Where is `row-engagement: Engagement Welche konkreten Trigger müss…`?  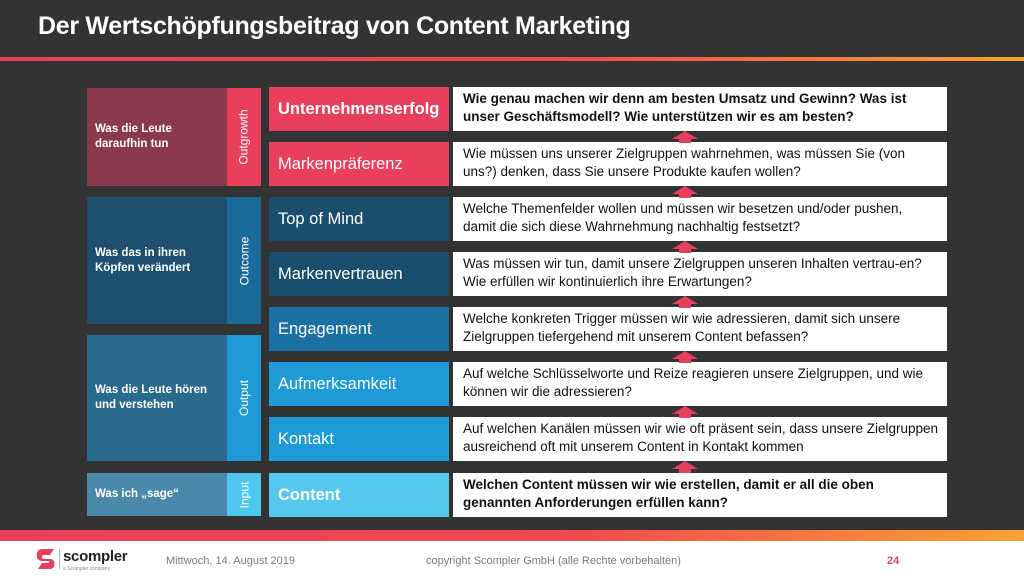
row-engagement: Engagement Welche konkreten Trigger müss… is located at coordinates (608, 329).